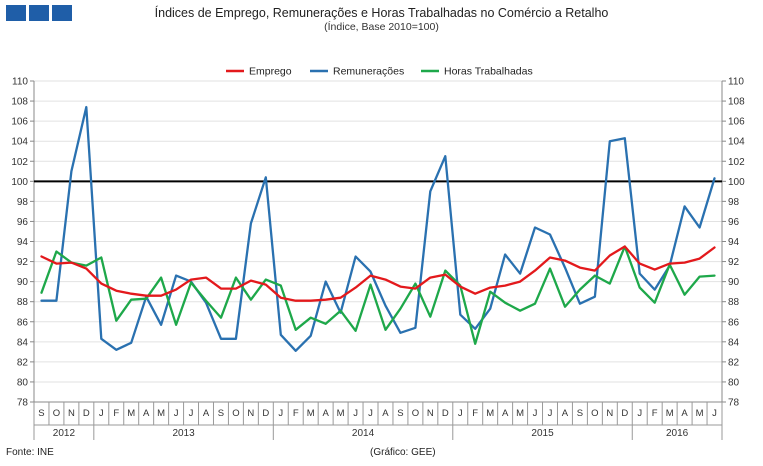 The image size is (763, 466). Describe the element at coordinates (23, 262) in the screenshot. I see `y-tick-label-left: 92` at that location.